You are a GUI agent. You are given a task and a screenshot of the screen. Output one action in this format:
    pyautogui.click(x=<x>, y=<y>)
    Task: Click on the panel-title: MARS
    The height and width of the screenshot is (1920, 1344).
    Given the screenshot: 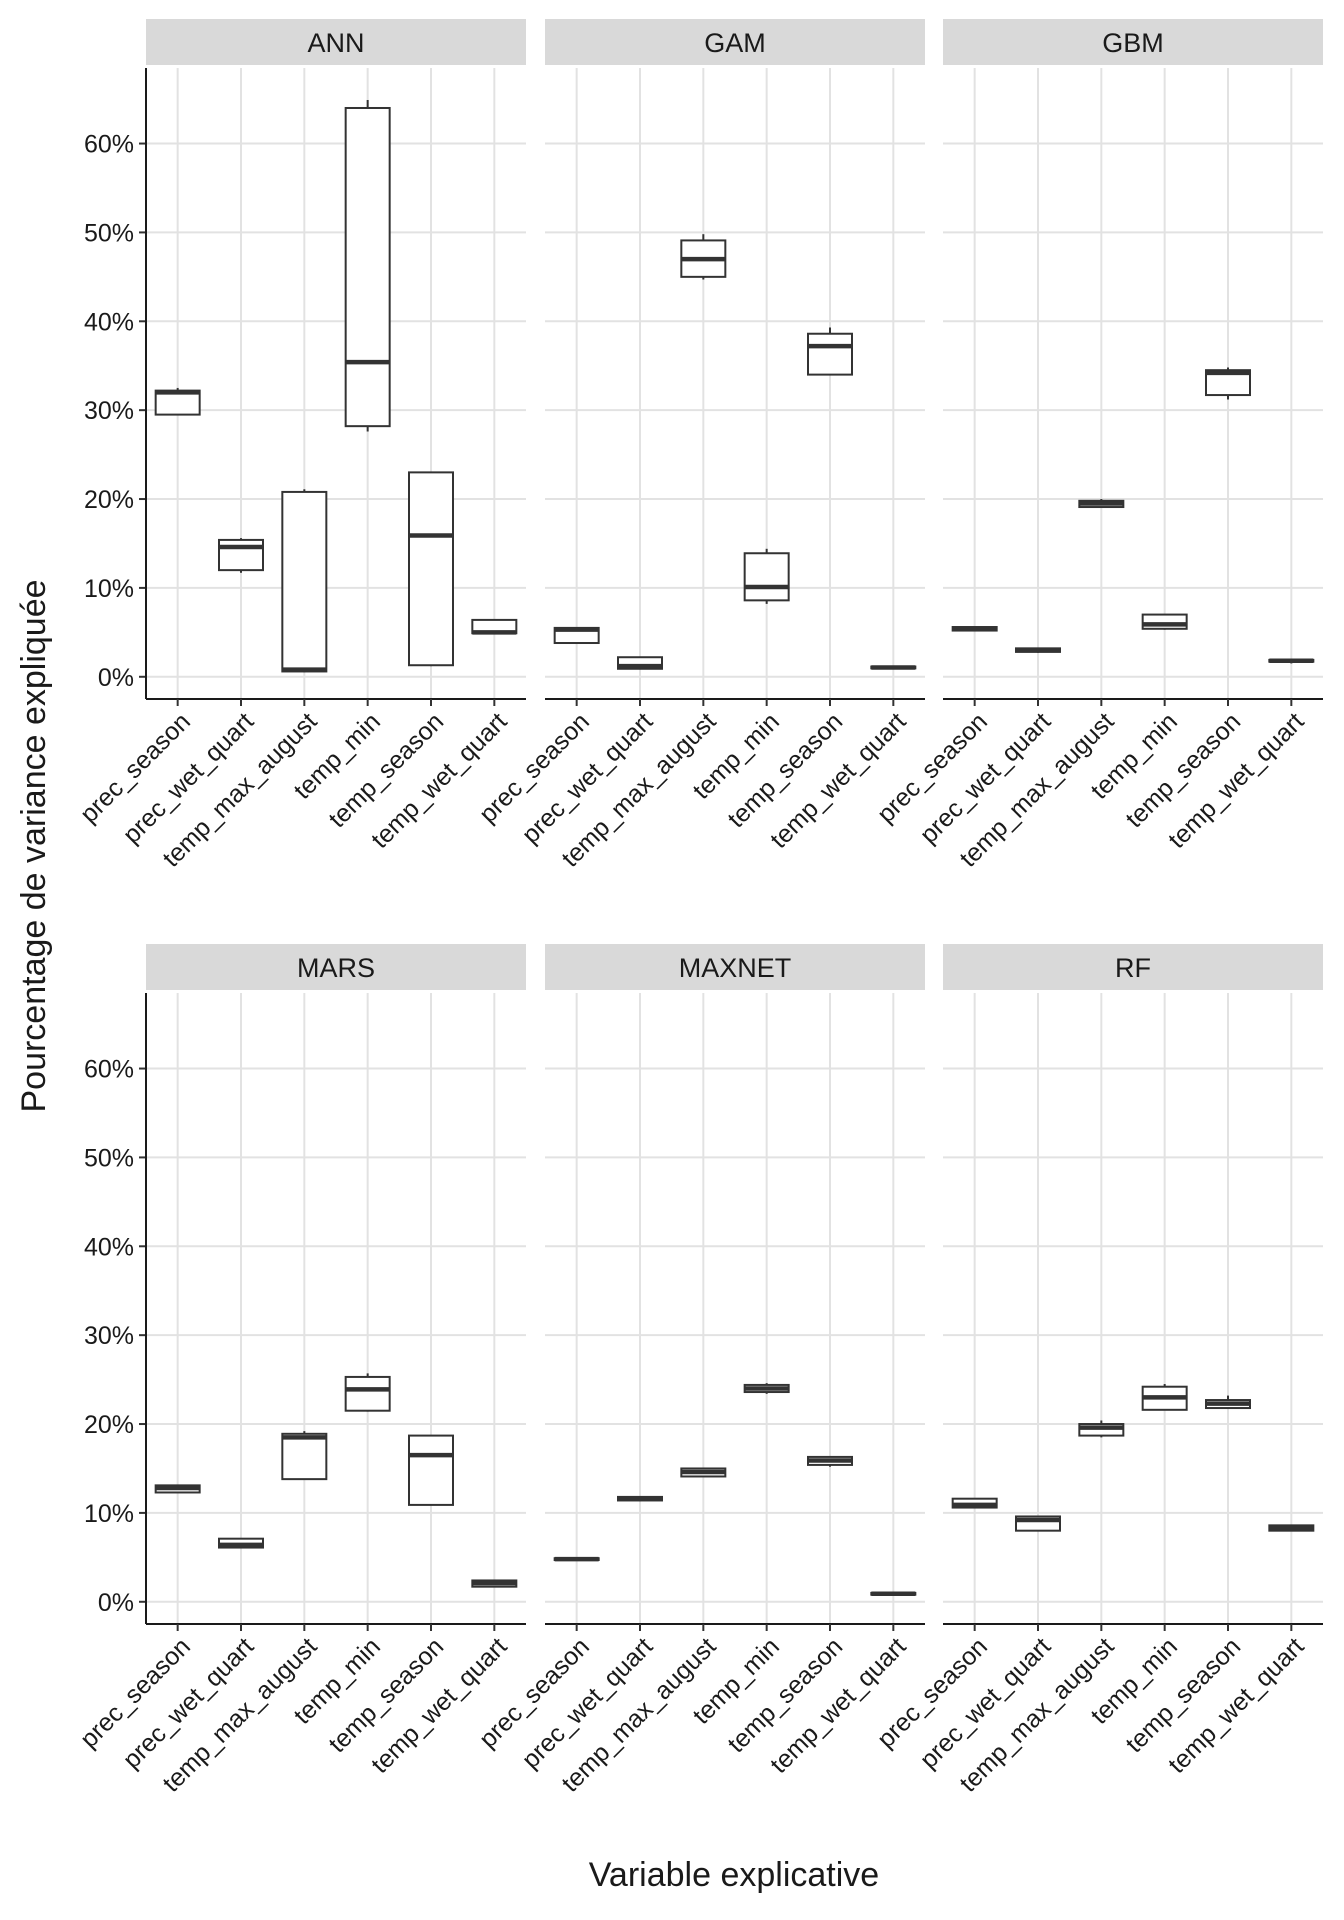 What is the action you would take?
    pyautogui.click(x=336, y=968)
    